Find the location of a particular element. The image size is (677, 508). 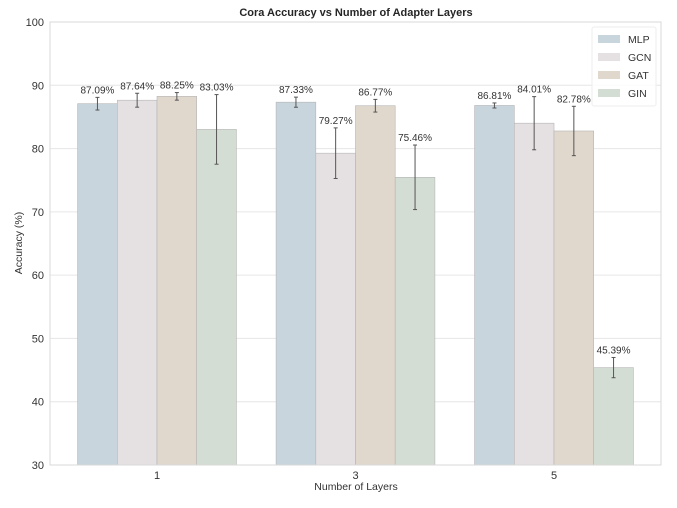

x-axis-label: Number of Layers is located at coordinates (355, 487).